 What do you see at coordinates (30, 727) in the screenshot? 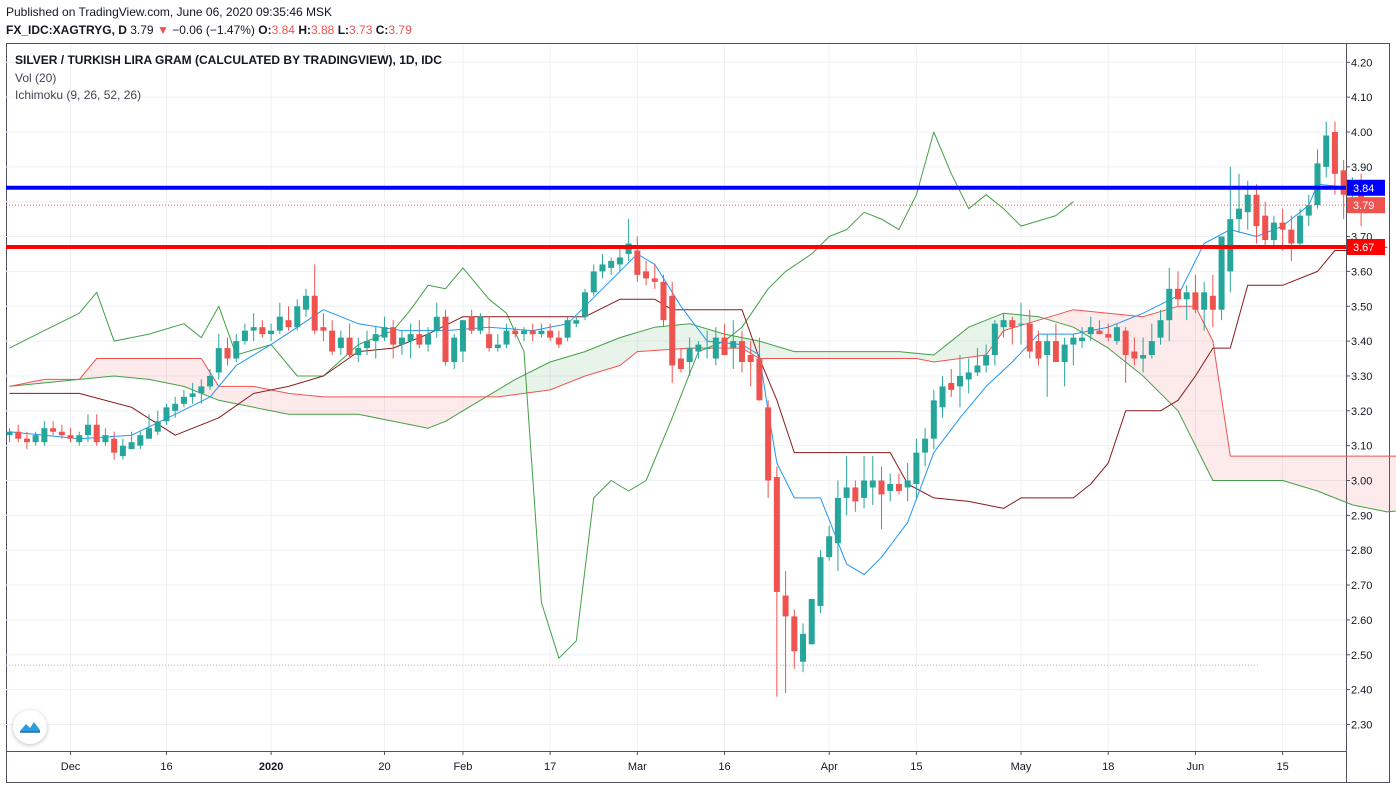
I see `tradingview-logo-icon` at bounding box center [30, 727].